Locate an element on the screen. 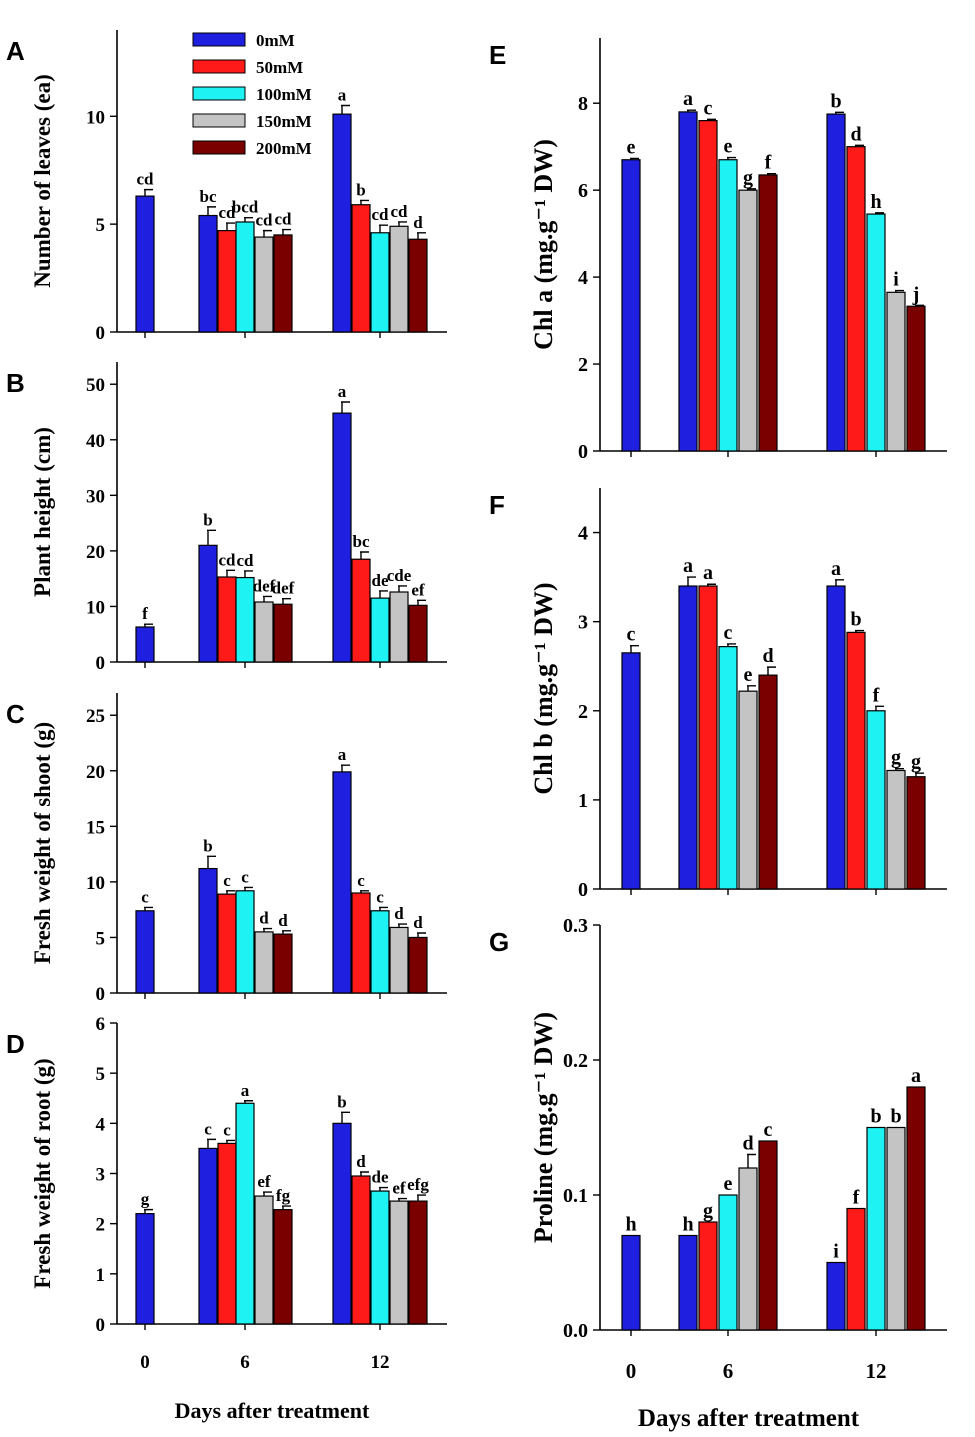  significance-label: ef is located at coordinates (264, 1181).